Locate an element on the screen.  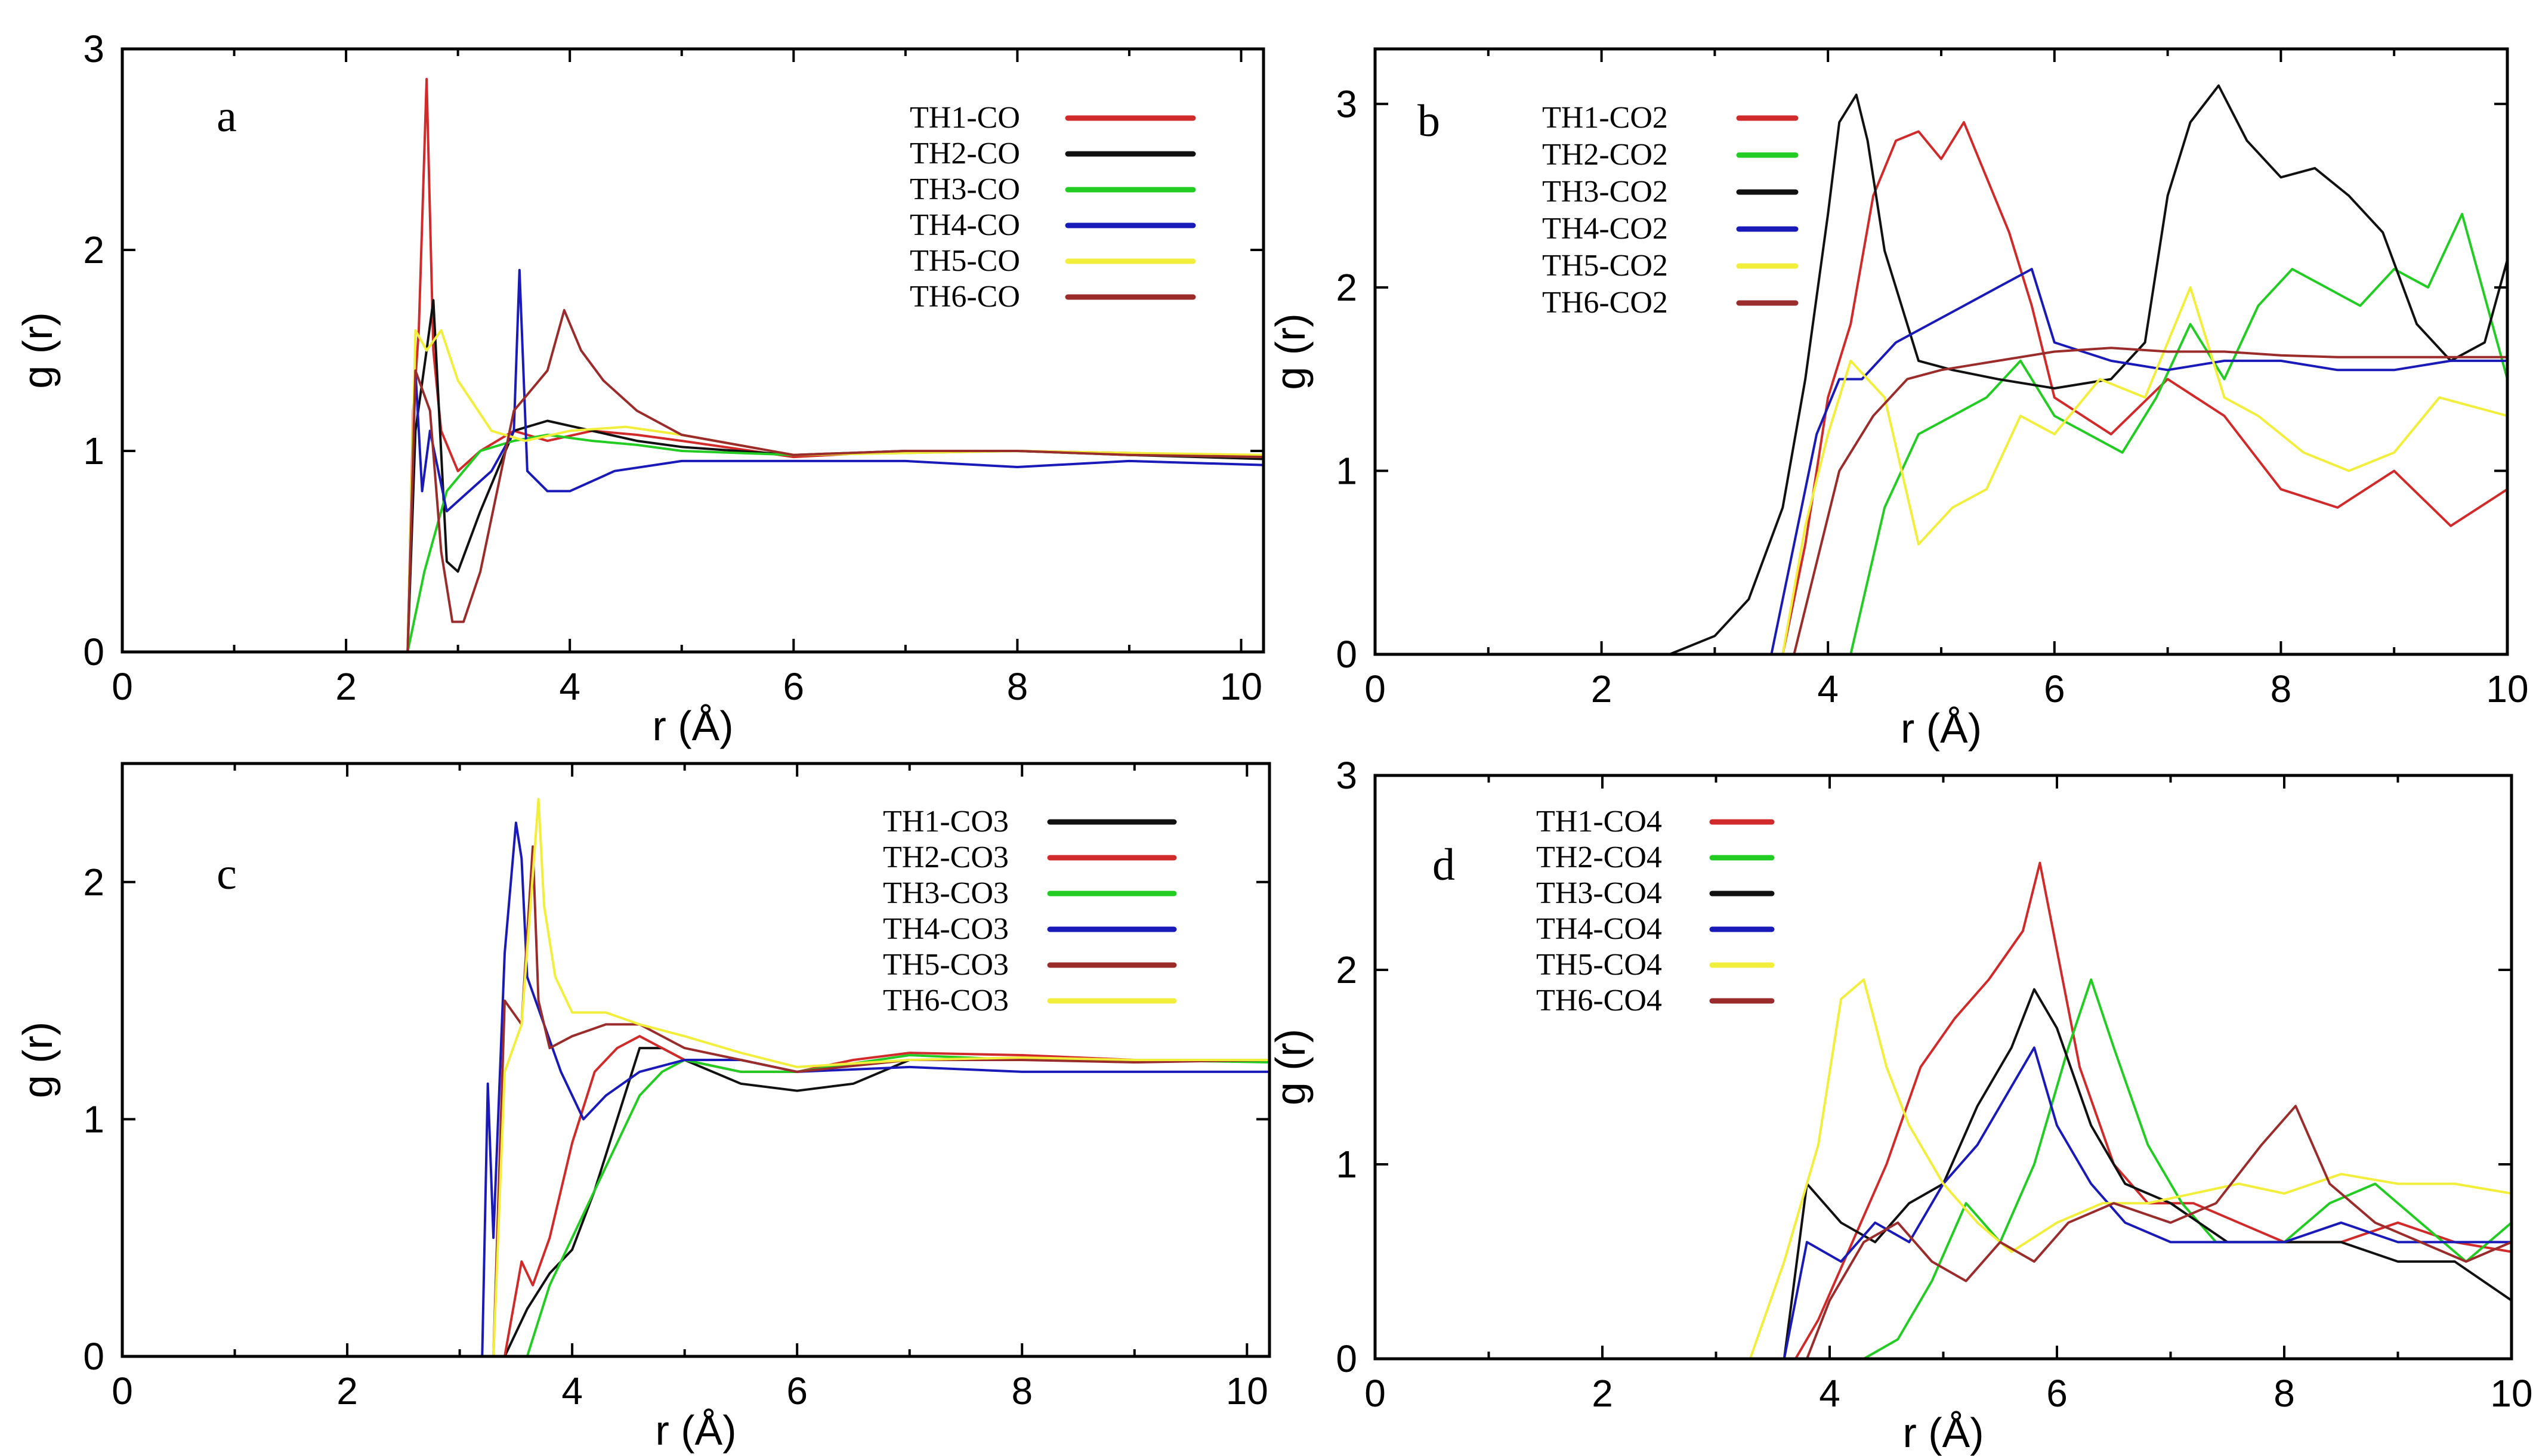
legend-label: TH5-CO is located at coordinates (965, 261).